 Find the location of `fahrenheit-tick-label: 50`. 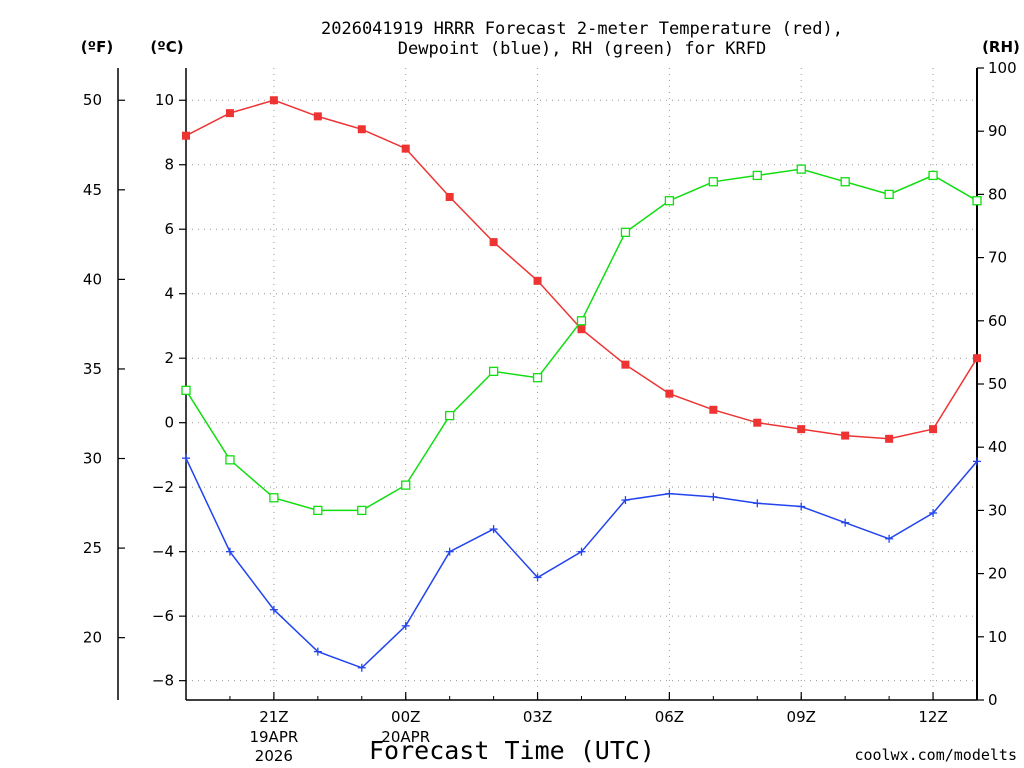

fahrenheit-tick-label: 50 is located at coordinates (92, 100).